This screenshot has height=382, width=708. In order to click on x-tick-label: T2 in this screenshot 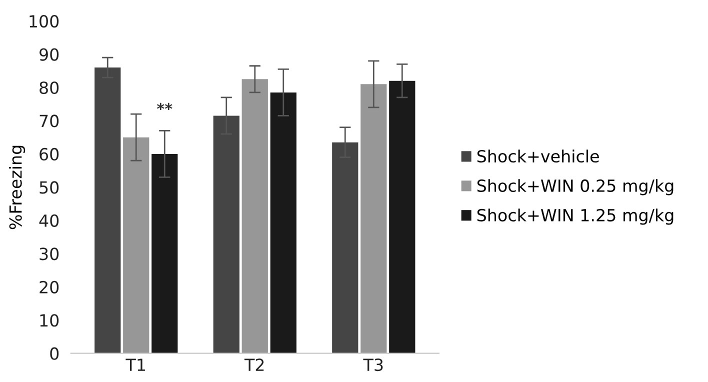, I will do `click(254, 364)`.